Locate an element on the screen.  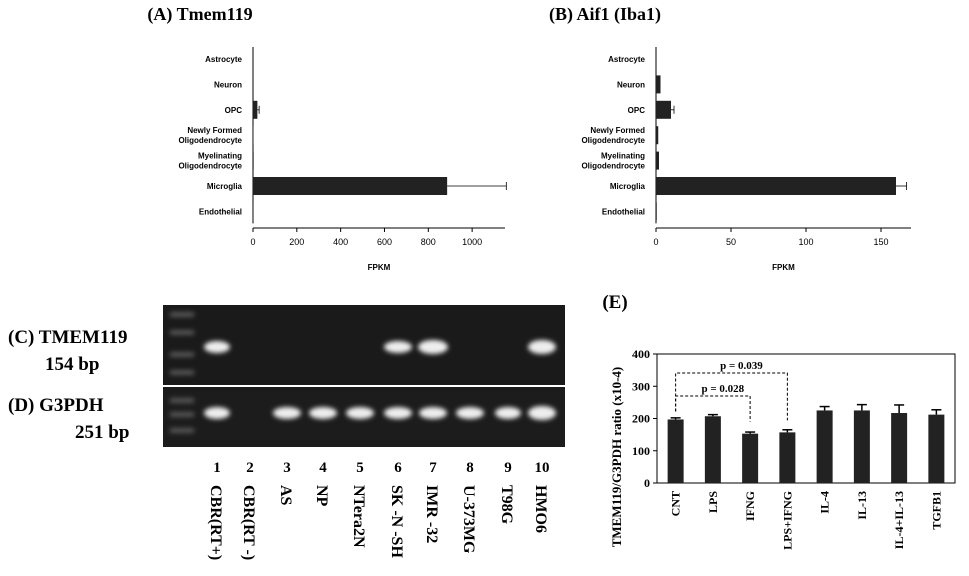
x-tick-label: LPS+IFNG is located at coordinates (787, 520).